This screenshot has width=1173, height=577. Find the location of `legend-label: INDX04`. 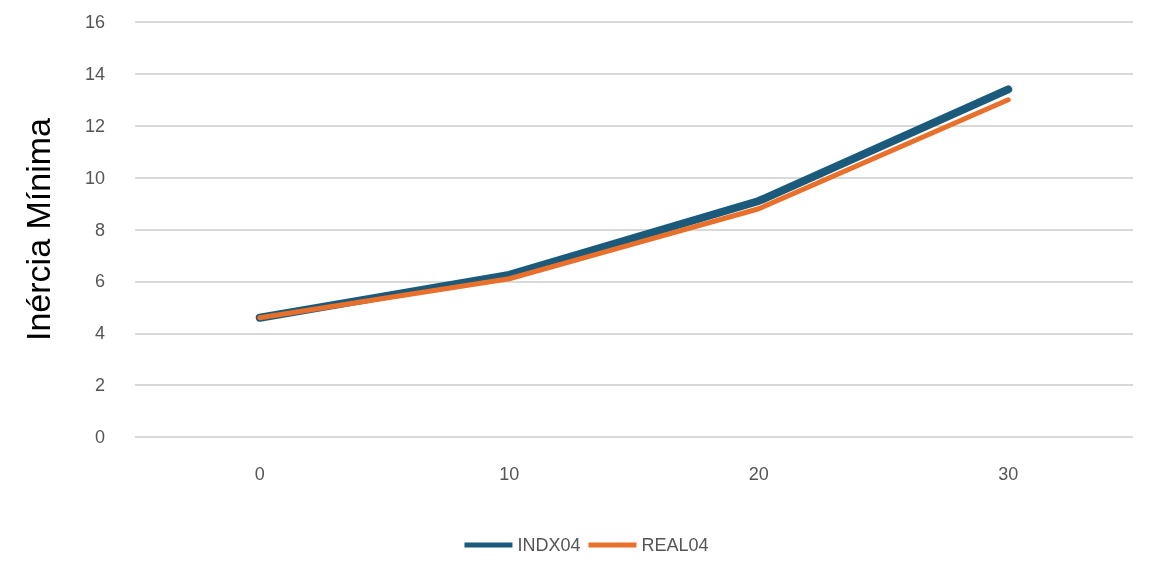

legend-label: INDX04 is located at coordinates (549, 545).